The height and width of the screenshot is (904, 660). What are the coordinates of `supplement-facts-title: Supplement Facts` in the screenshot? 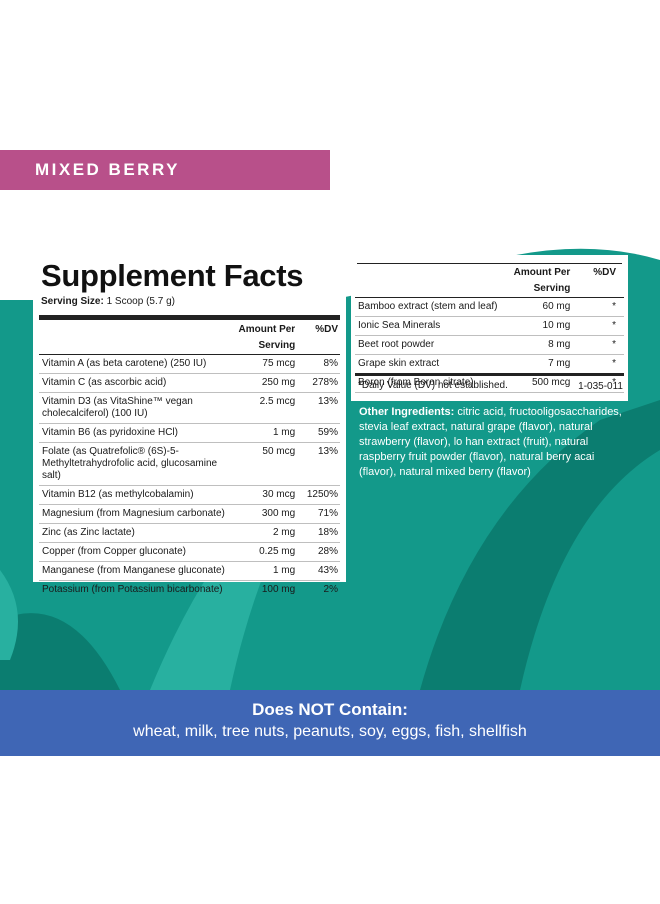 It's located at (172, 275).